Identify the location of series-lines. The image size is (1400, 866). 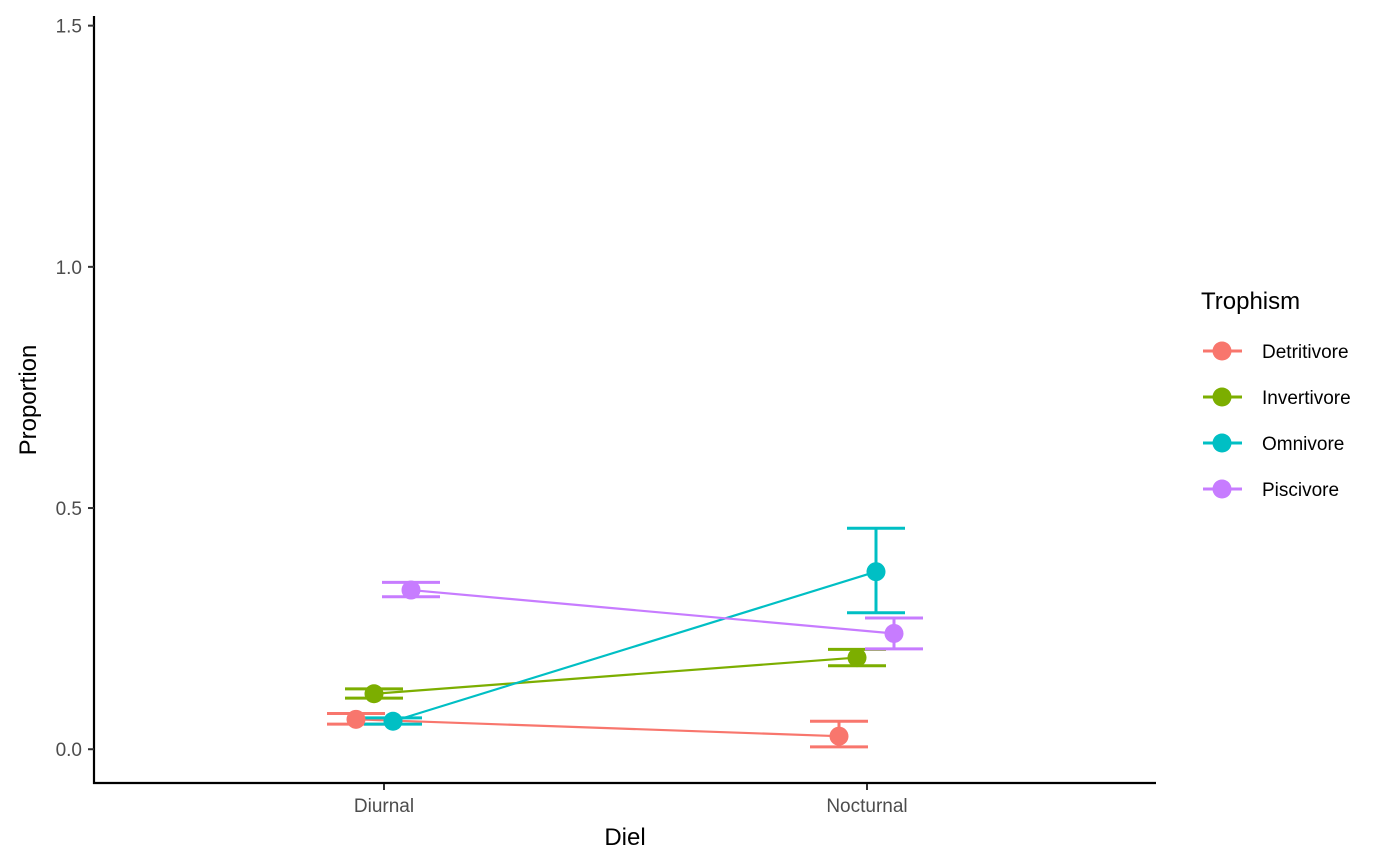
(625, 654).